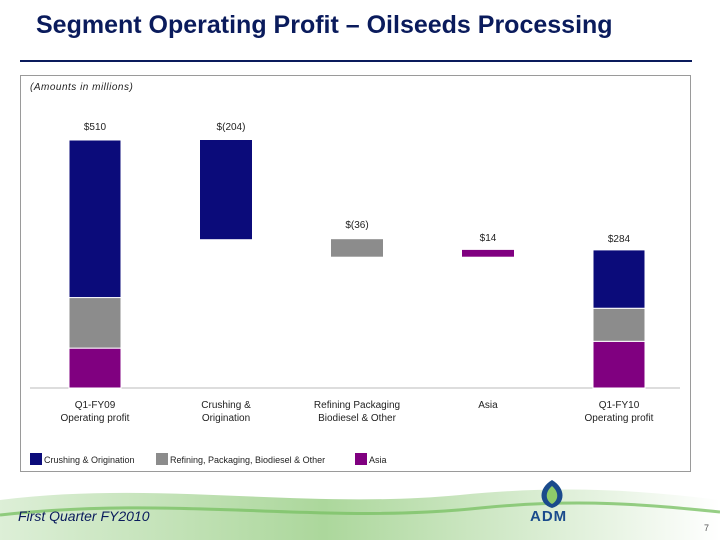  Describe the element at coordinates (488, 405) in the screenshot. I see `category-label-4-line-1: Asia` at that location.